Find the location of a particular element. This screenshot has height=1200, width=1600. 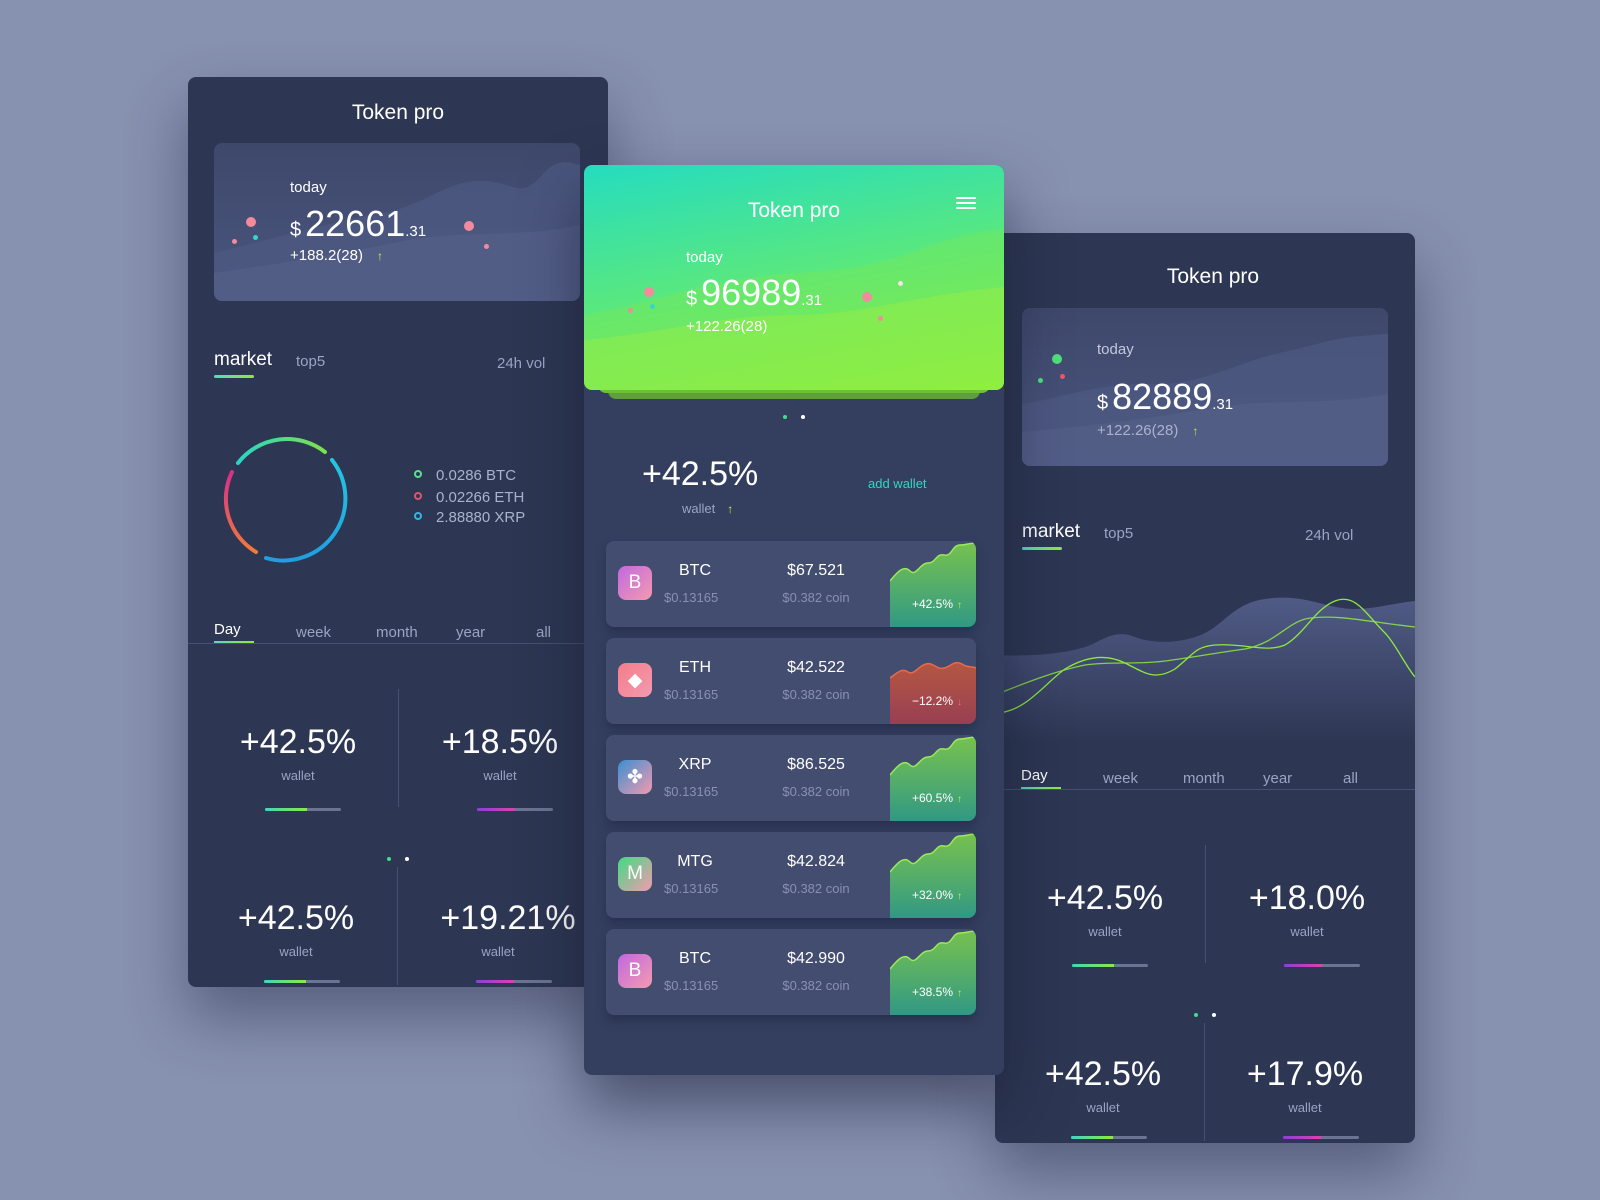

balance-card: today $22661.31 +188.2(28) ↑ is located at coordinates (397, 222).